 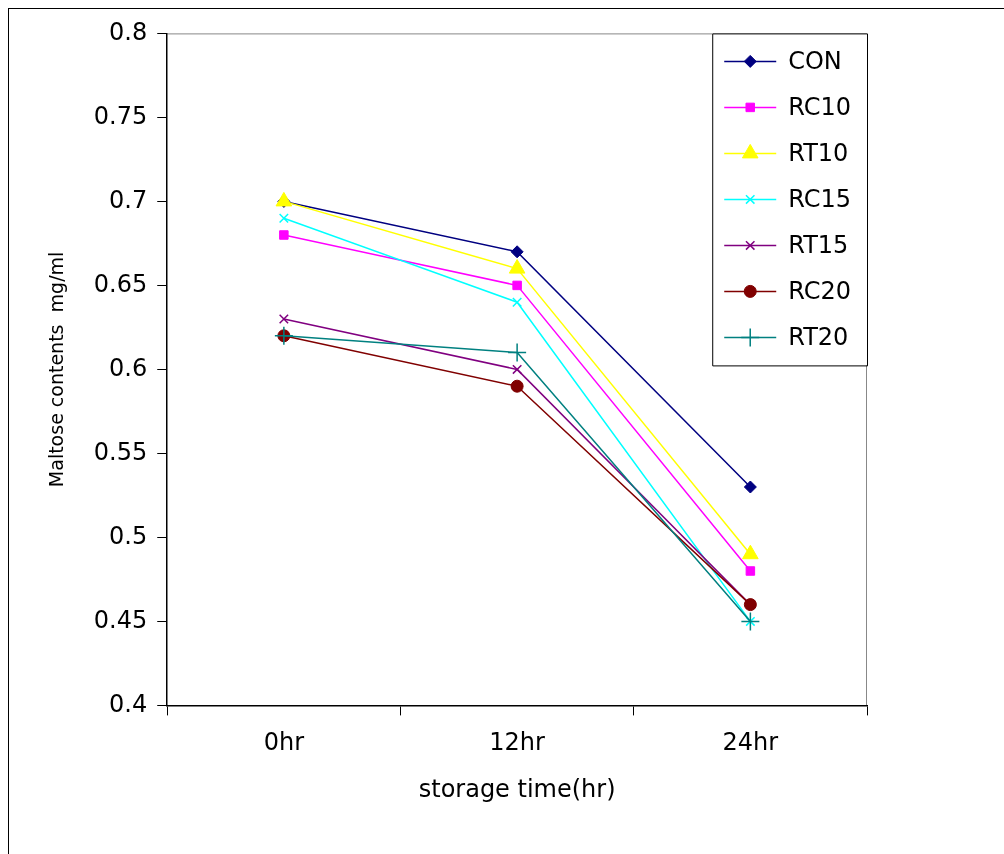 What do you see at coordinates (284, 742) in the screenshot?
I see `x-tick-label: 0hr` at bounding box center [284, 742].